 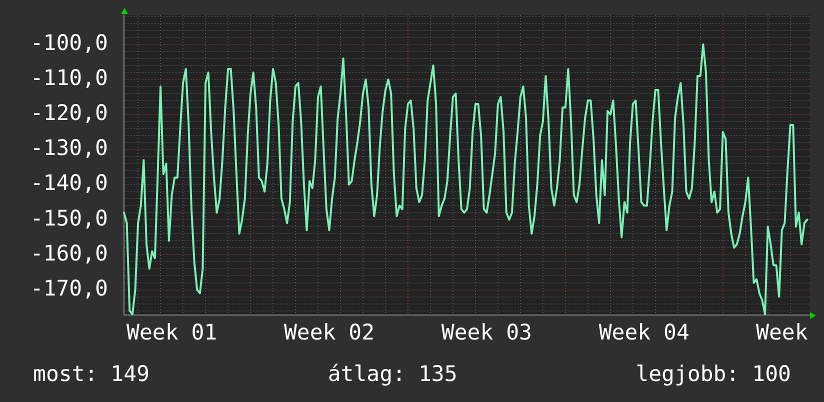 What do you see at coordinates (69, 79) in the screenshot?
I see `y-tick-label: -110,0` at bounding box center [69, 79].